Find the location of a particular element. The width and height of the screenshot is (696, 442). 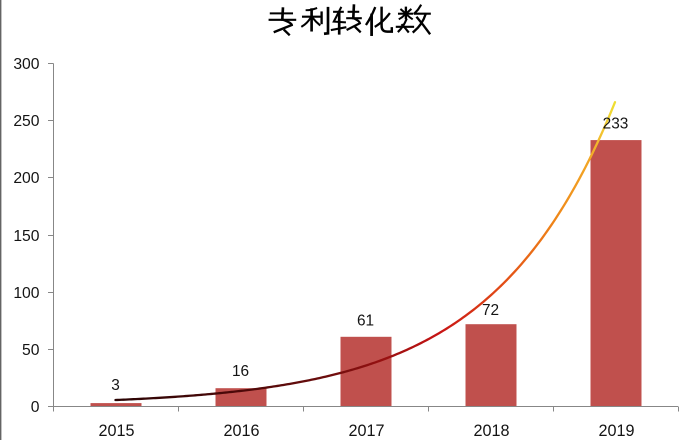

svg-text: 2016 is located at coordinates (241, 431).